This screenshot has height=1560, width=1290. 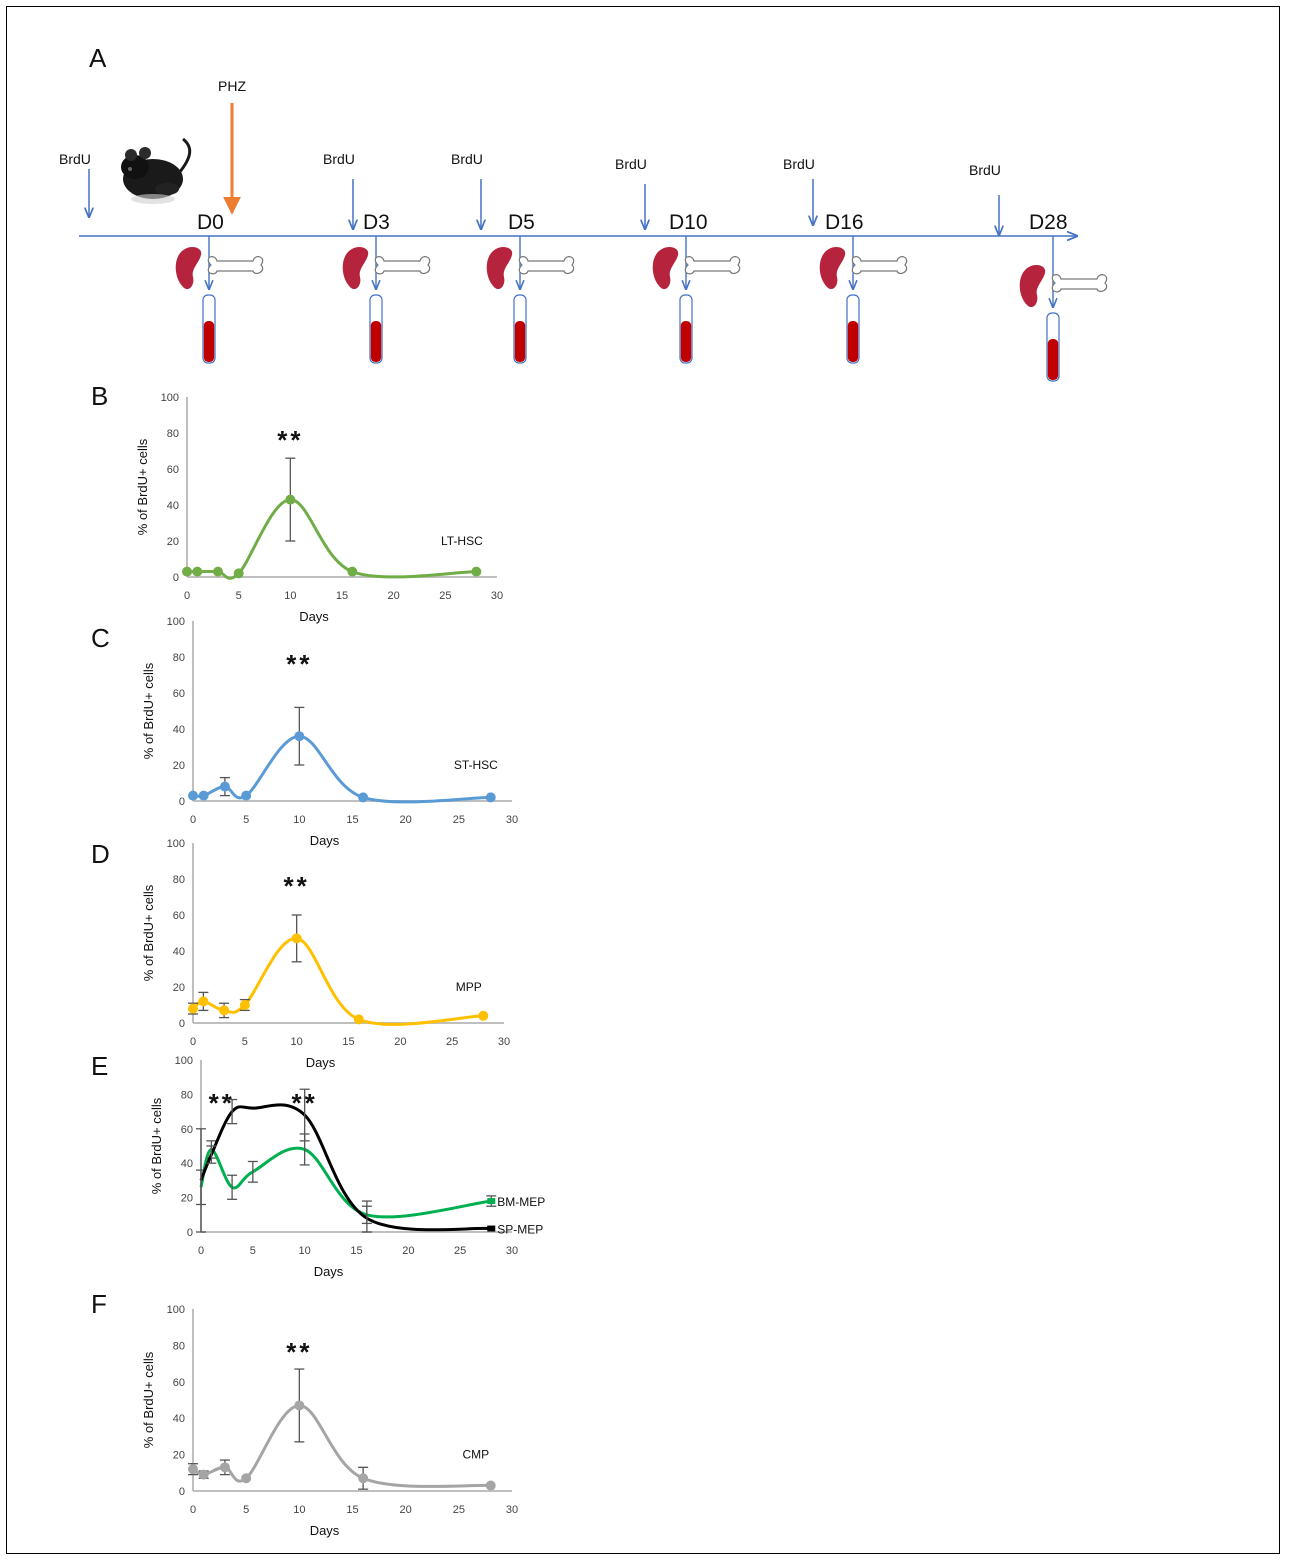 What do you see at coordinates (688, 222) in the screenshot?
I see `day-label: D10` at bounding box center [688, 222].